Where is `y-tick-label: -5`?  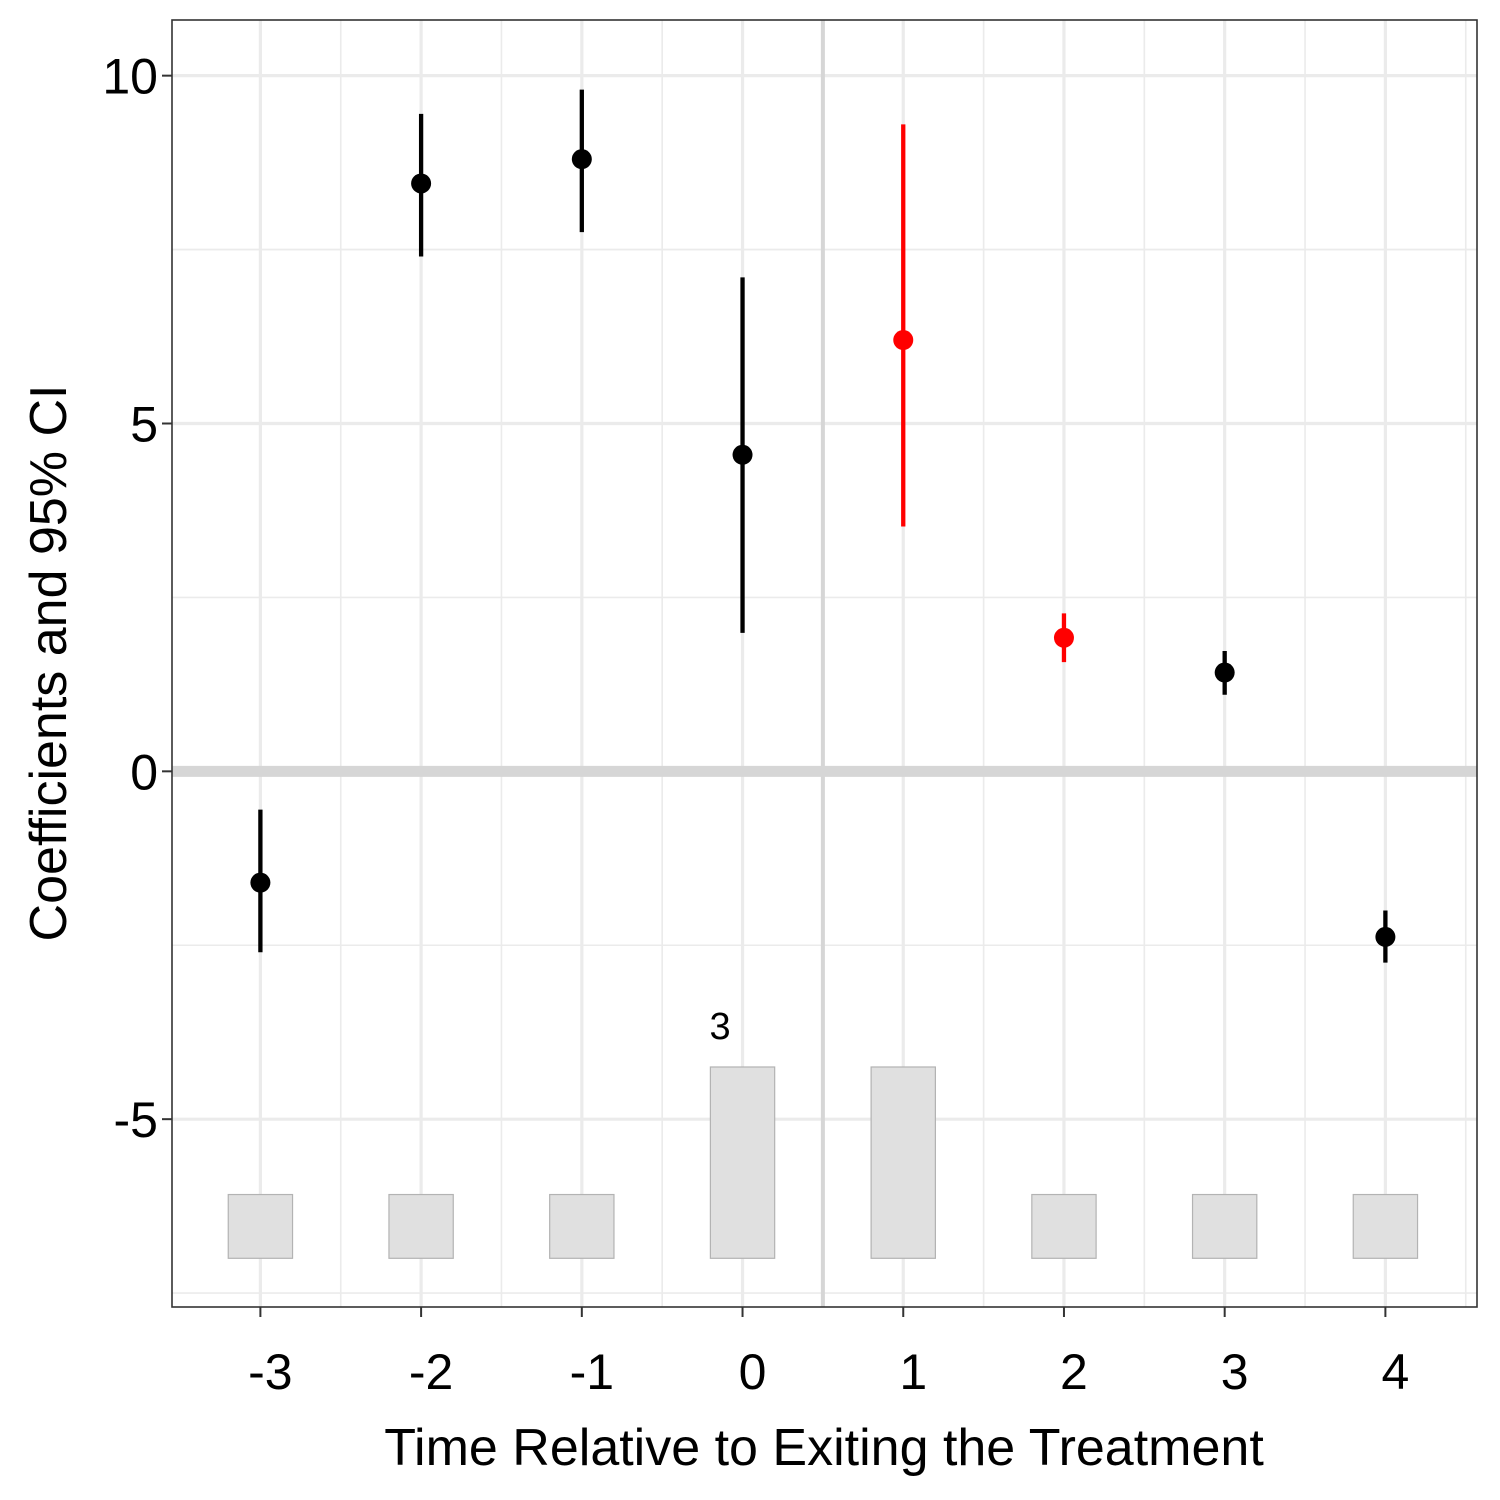
y-tick-label: -5 is located at coordinates (136, 1120).